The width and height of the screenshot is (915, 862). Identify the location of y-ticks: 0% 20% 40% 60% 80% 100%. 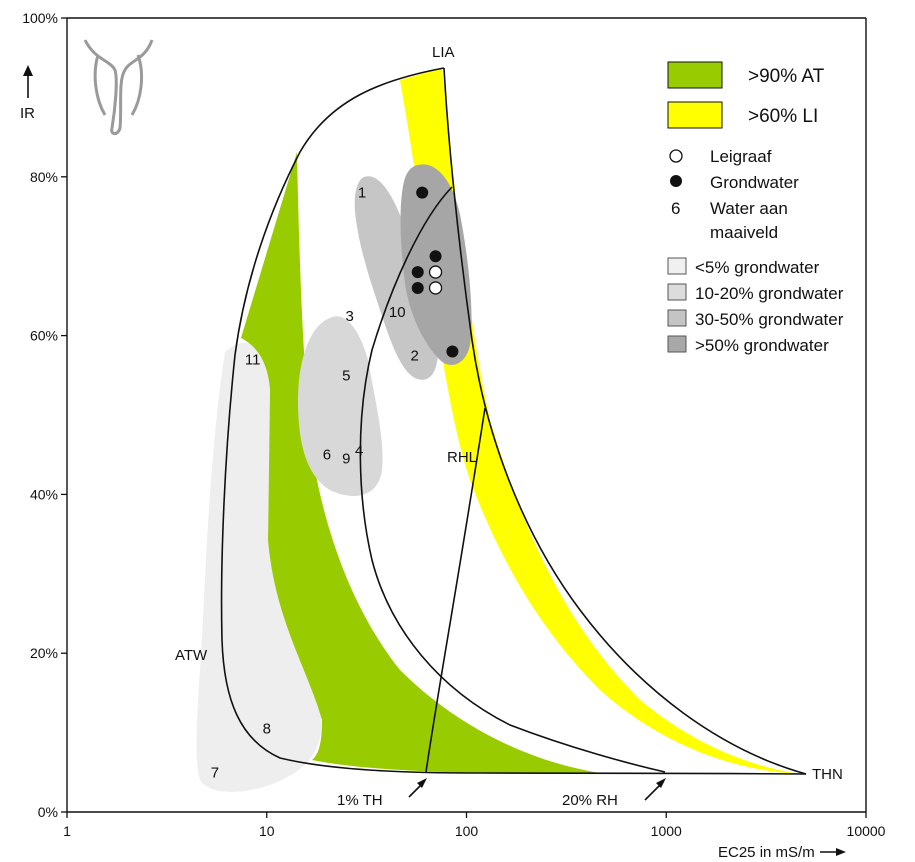
(44, 415).